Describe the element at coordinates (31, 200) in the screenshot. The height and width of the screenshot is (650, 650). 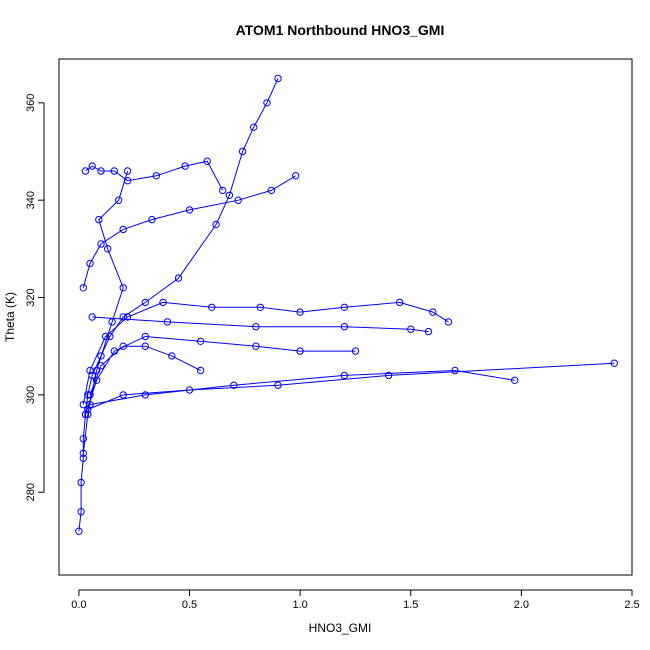
I see `y-tick-label: 340` at that location.